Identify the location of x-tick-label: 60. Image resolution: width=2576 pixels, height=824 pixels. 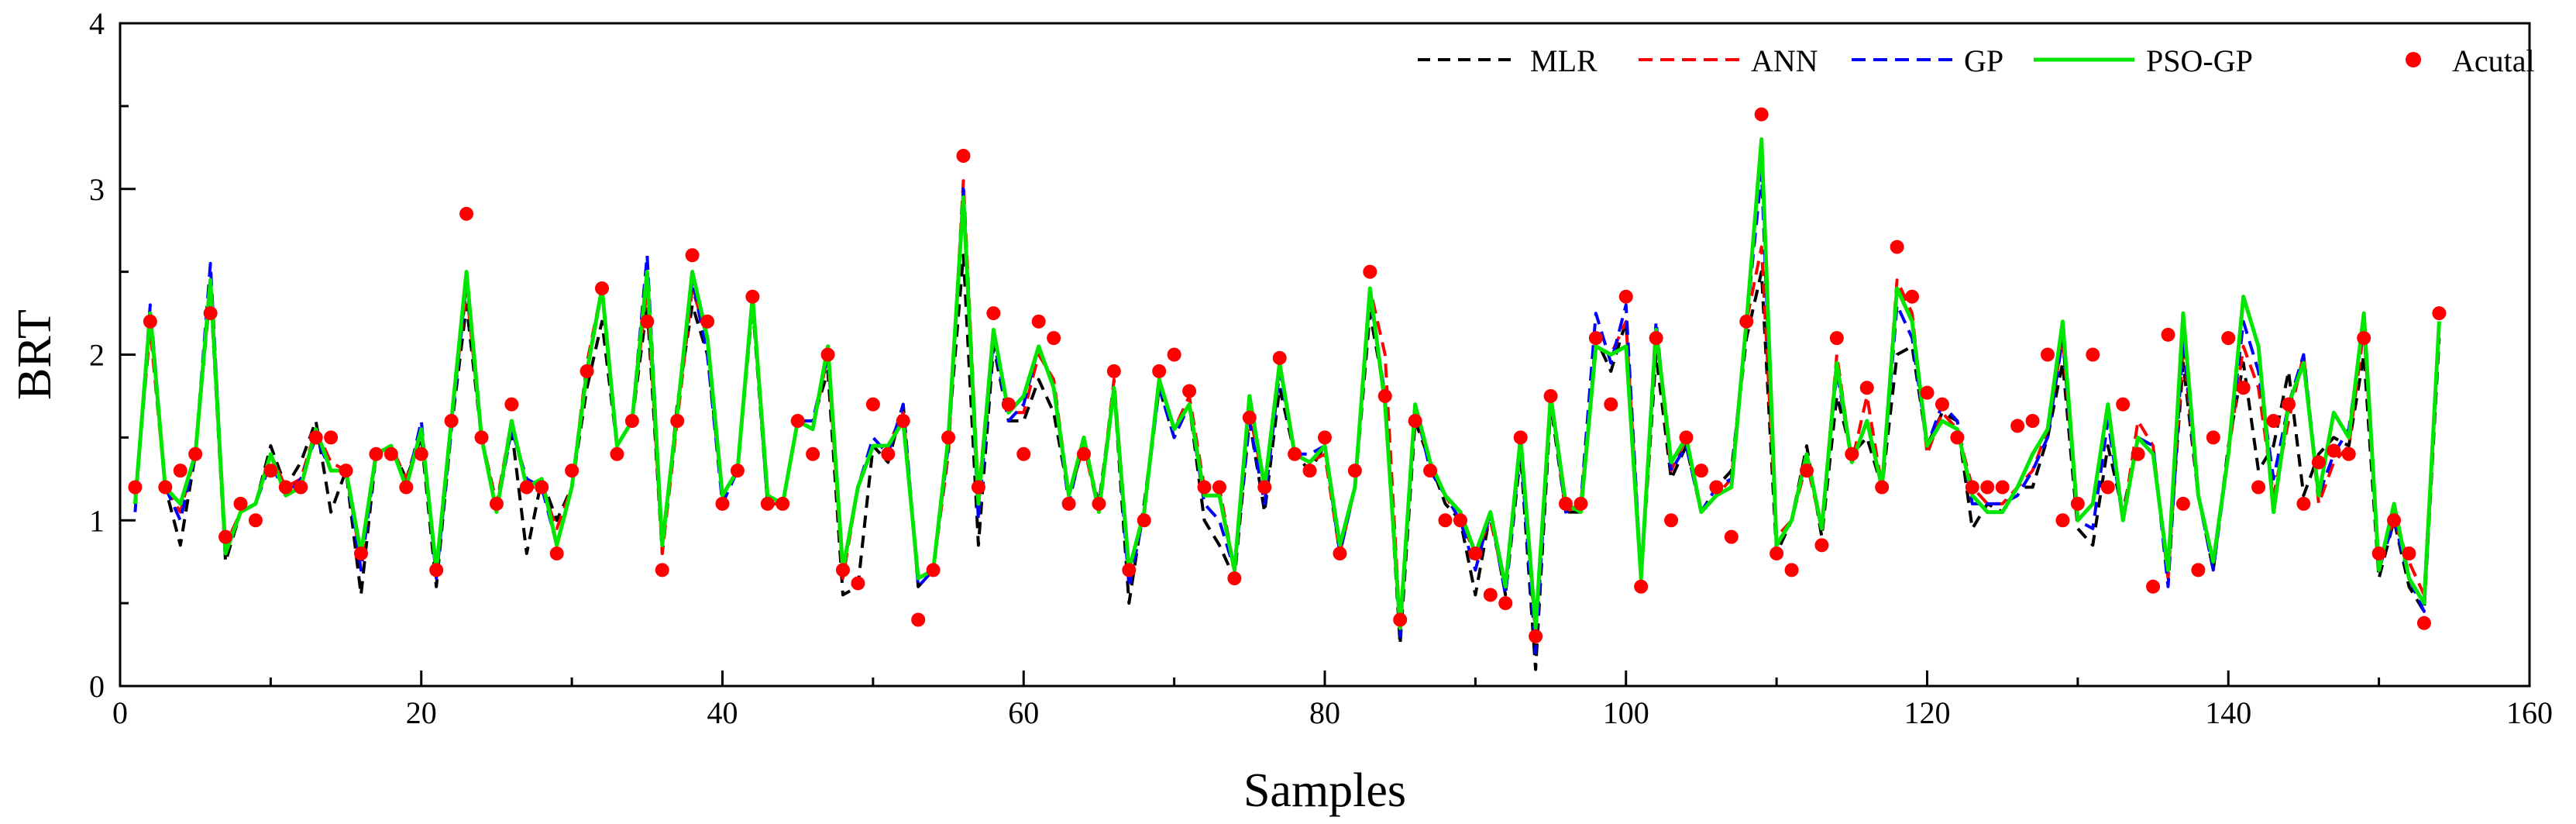
(1023, 712).